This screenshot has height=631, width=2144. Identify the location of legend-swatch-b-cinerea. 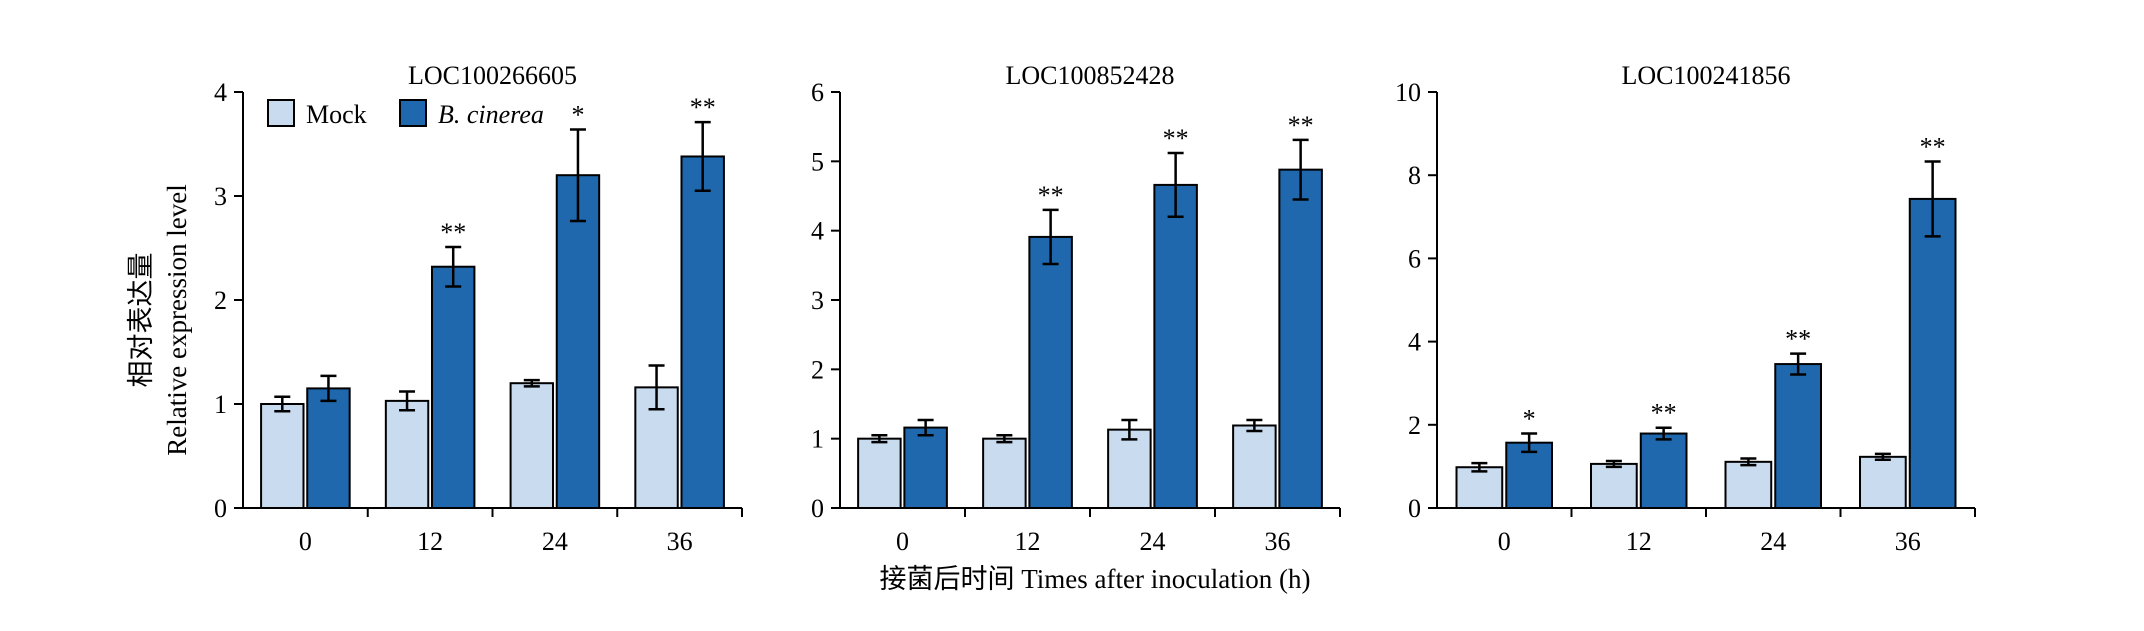
(413, 113).